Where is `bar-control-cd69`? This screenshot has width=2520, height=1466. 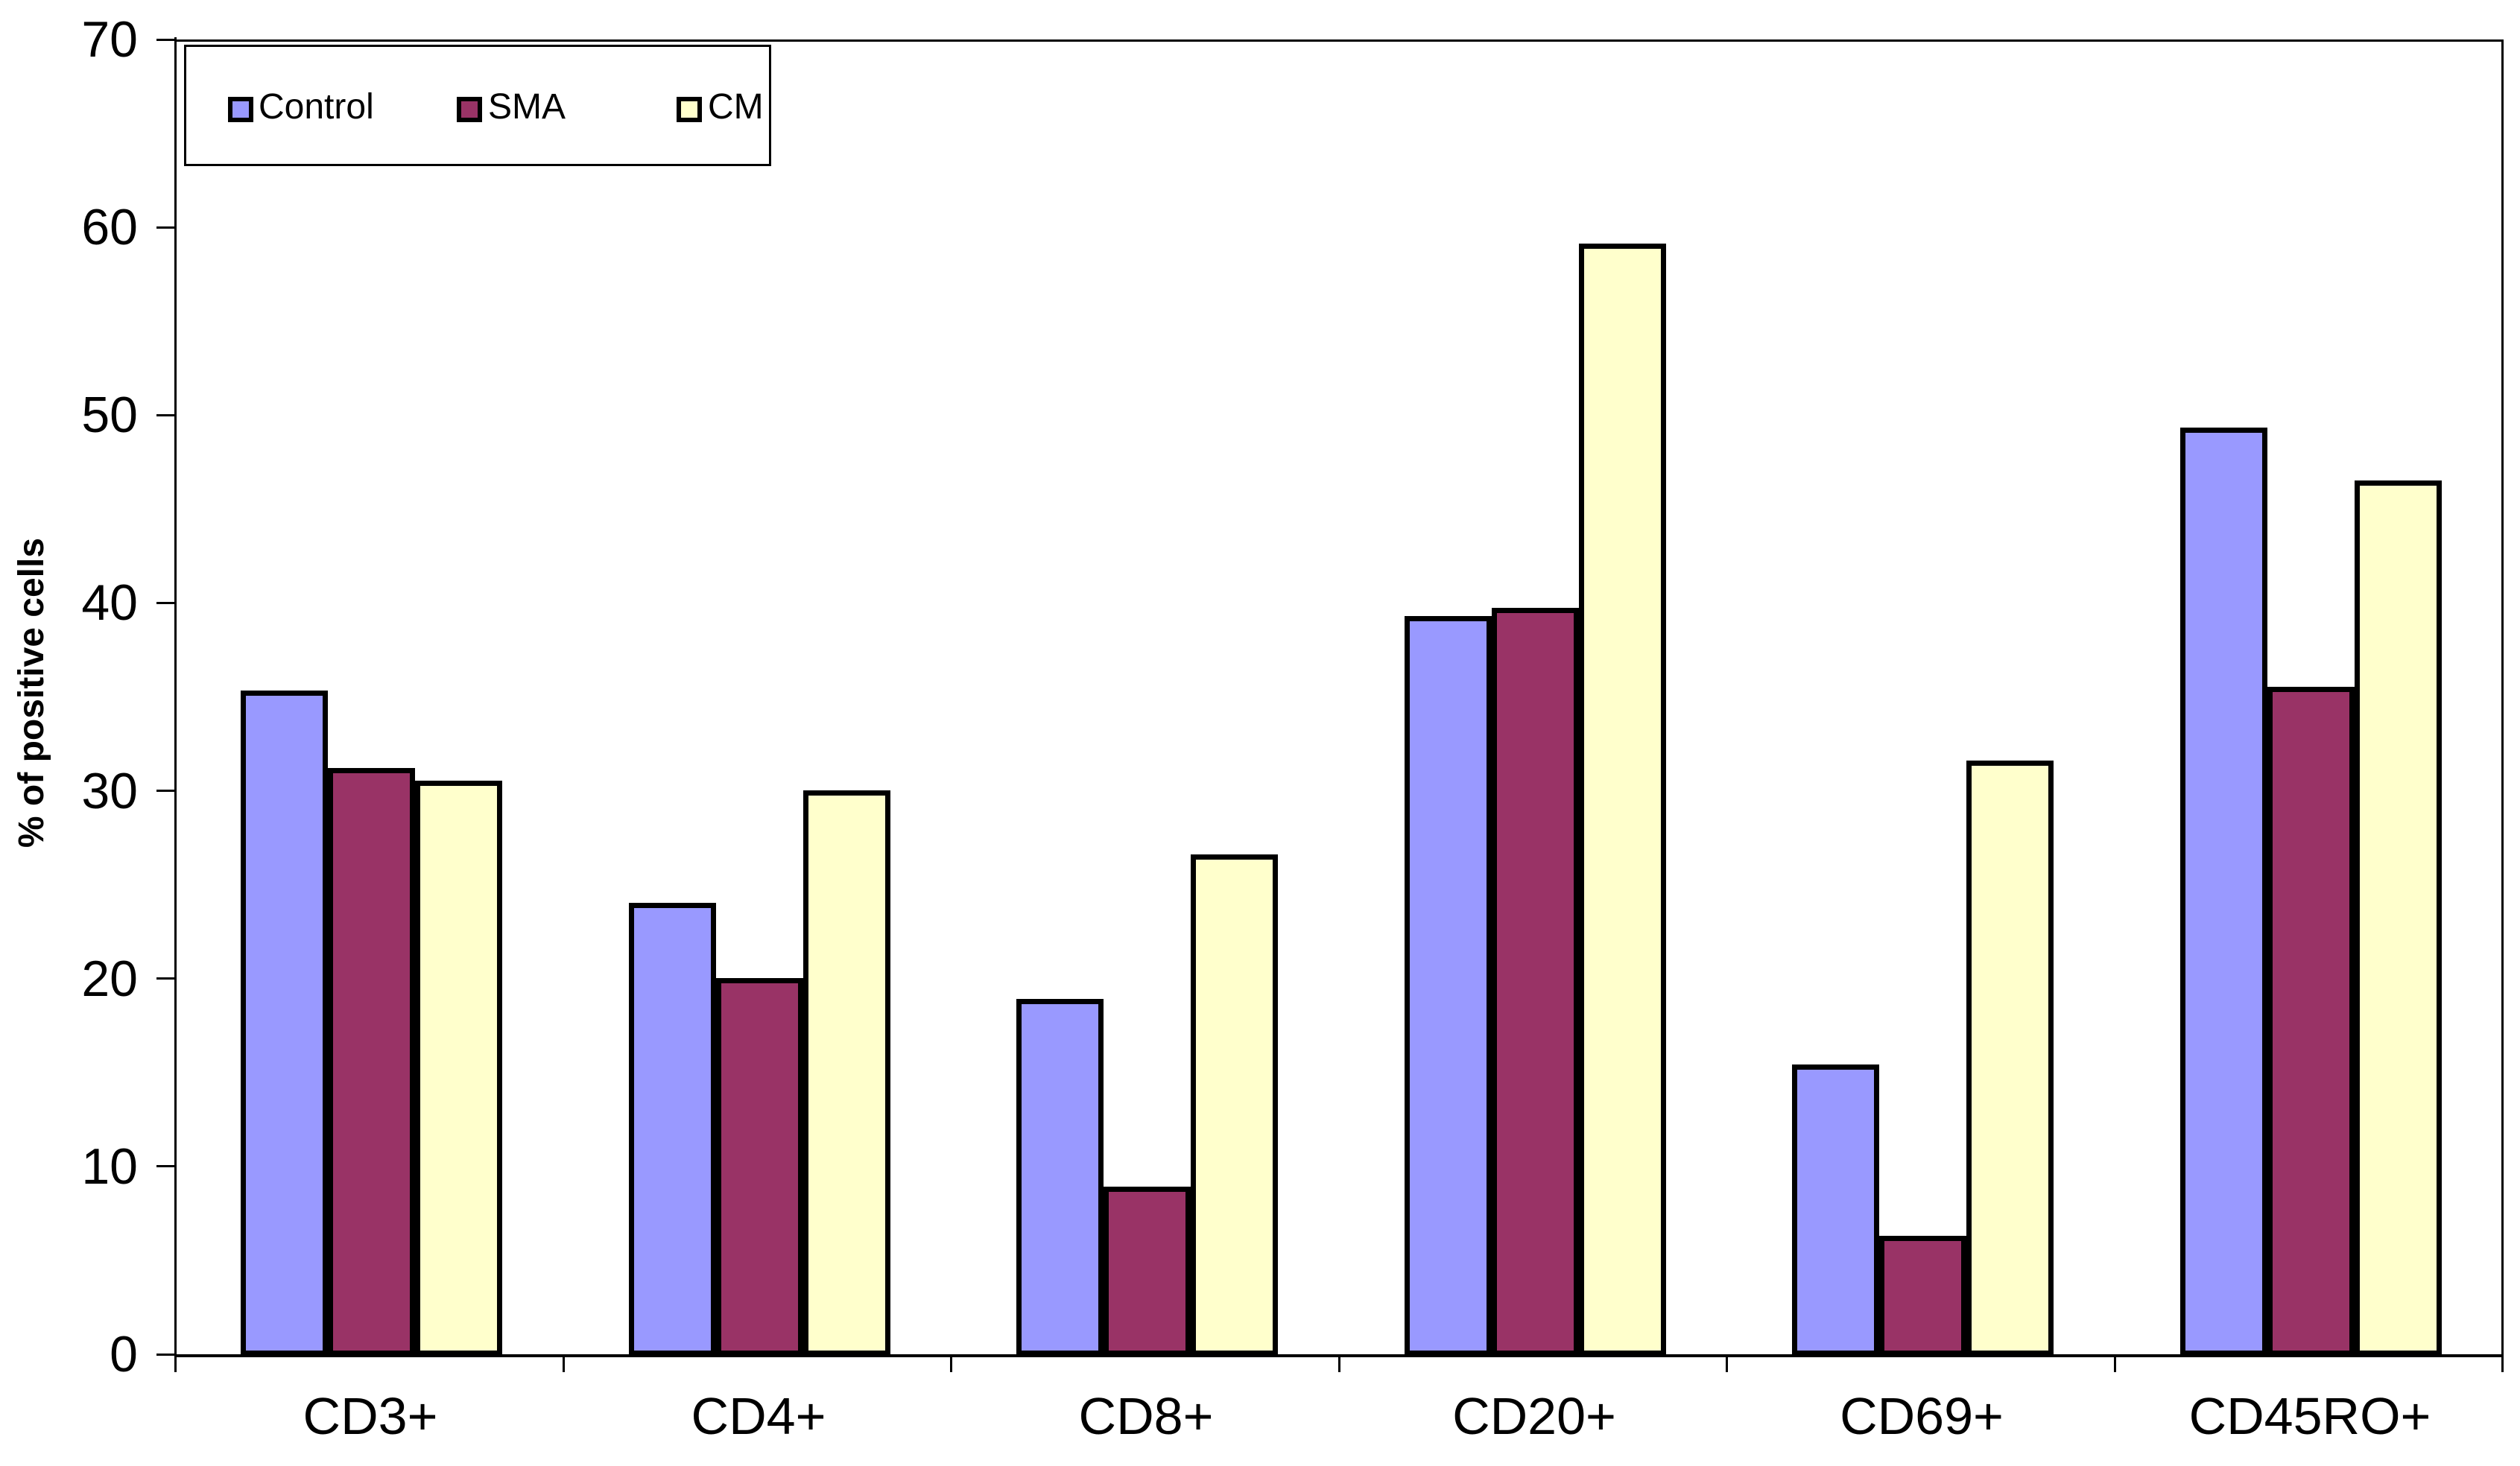 bar-control-cd69 is located at coordinates (1835, 1210).